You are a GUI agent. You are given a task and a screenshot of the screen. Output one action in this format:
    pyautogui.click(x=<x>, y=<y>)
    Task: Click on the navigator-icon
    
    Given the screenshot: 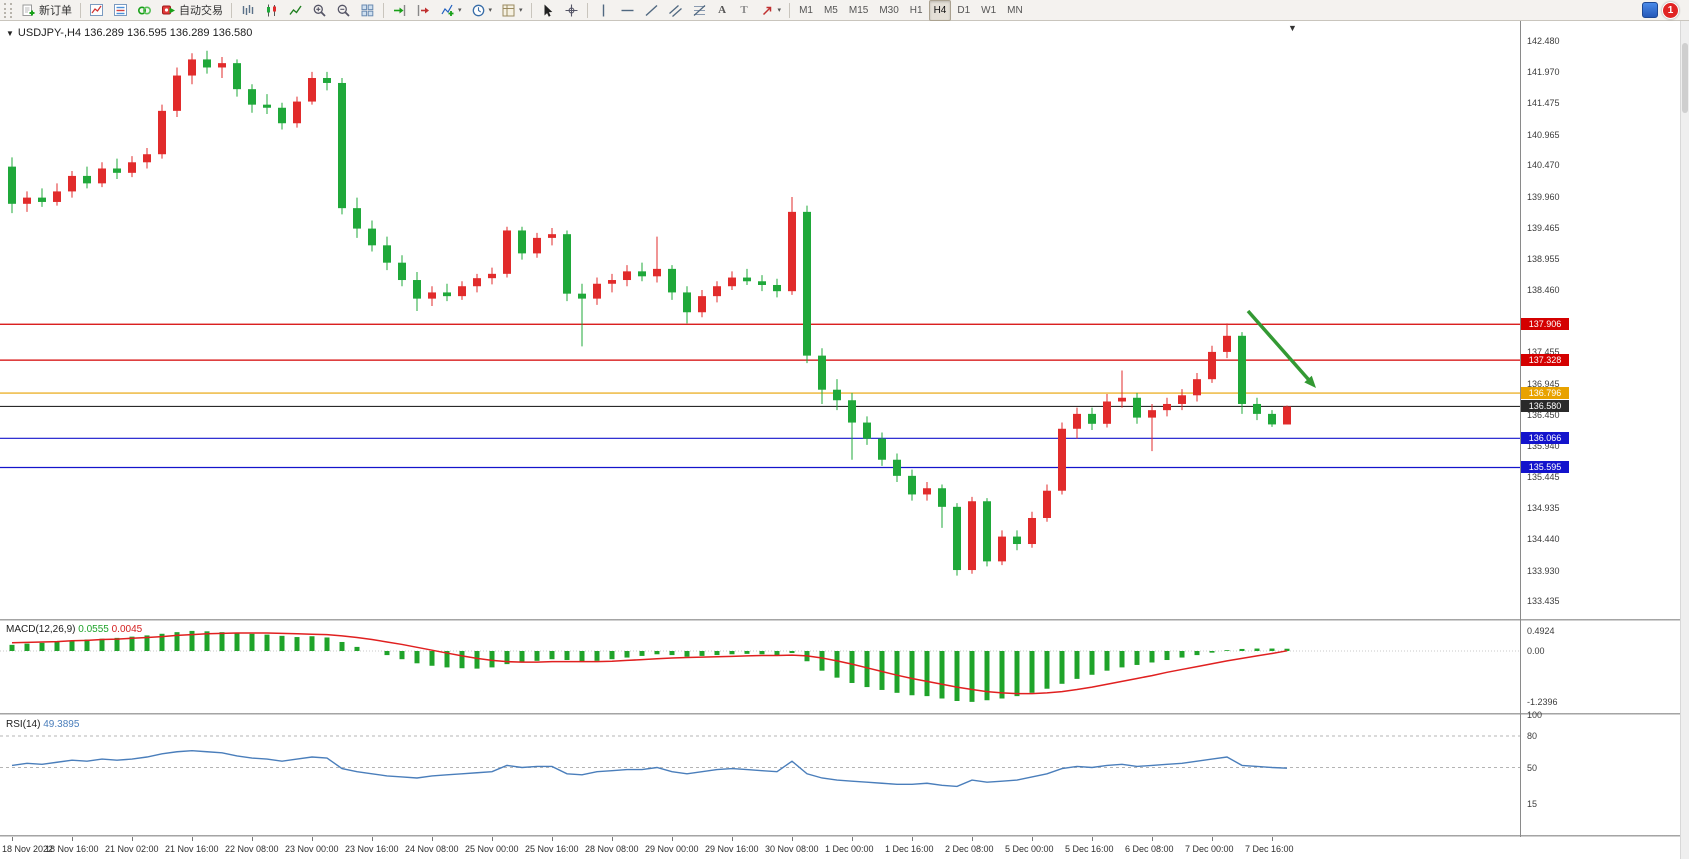 What is the action you would take?
    pyautogui.click(x=144, y=10)
    